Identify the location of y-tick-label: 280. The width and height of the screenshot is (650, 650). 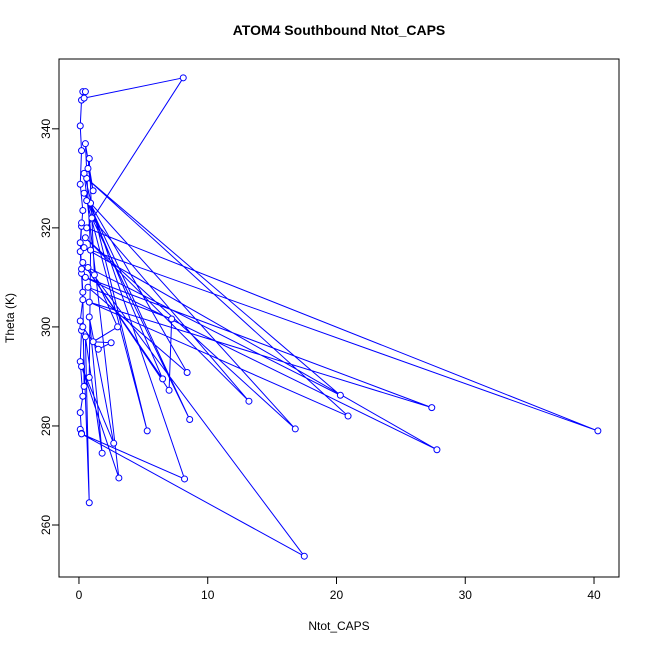
(46, 426).